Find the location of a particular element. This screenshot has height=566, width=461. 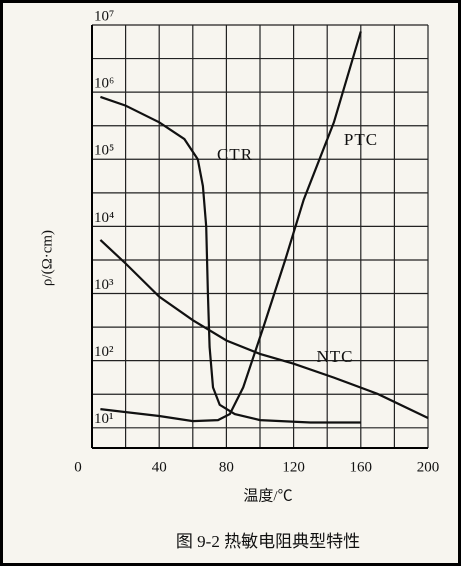

x-tick-label: 120 is located at coordinates (293, 467).